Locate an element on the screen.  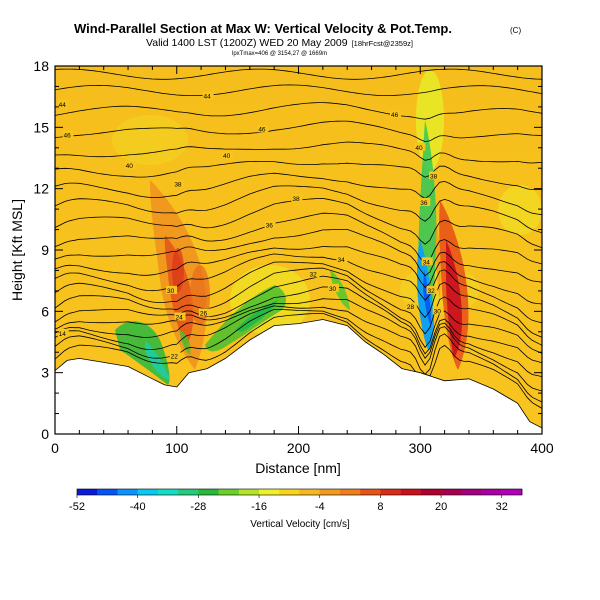
contour-label-text: 26 is located at coordinates (204, 313).